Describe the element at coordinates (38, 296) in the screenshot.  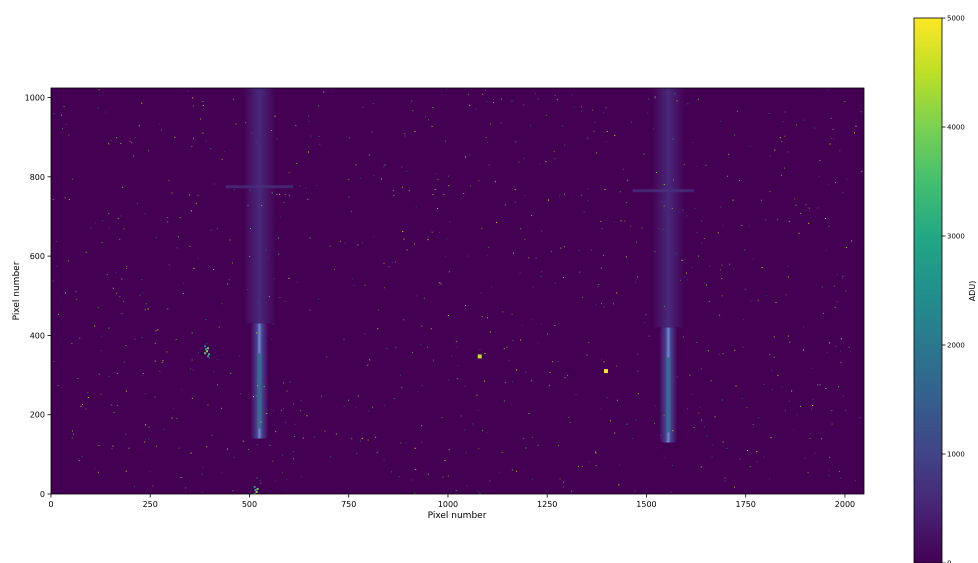
I see `y-axis-ticks: 0 200 400 600 800 1000` at that location.